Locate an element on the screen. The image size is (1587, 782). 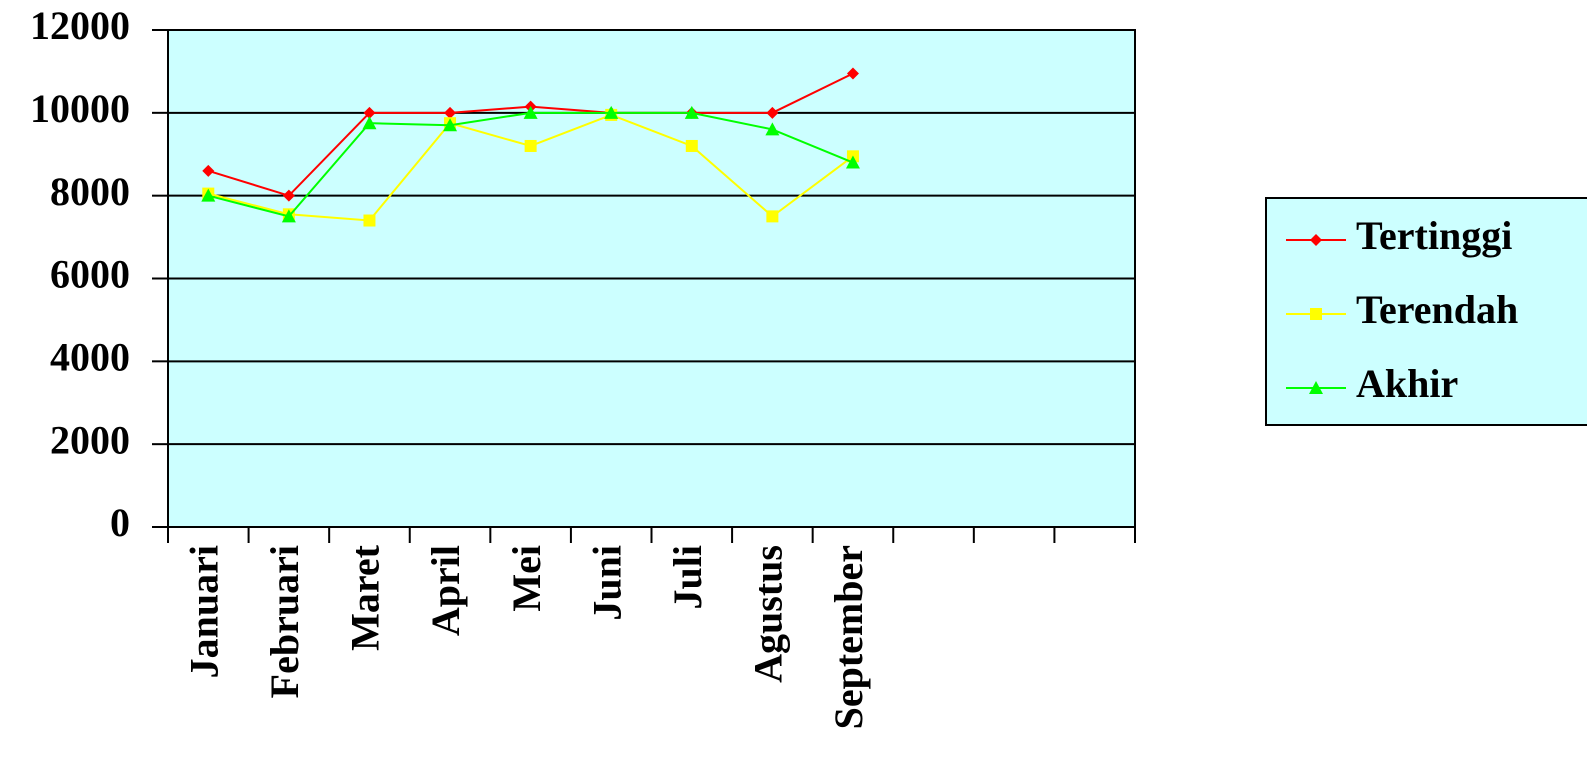
y-tick-label: 4000 is located at coordinates (90, 357).